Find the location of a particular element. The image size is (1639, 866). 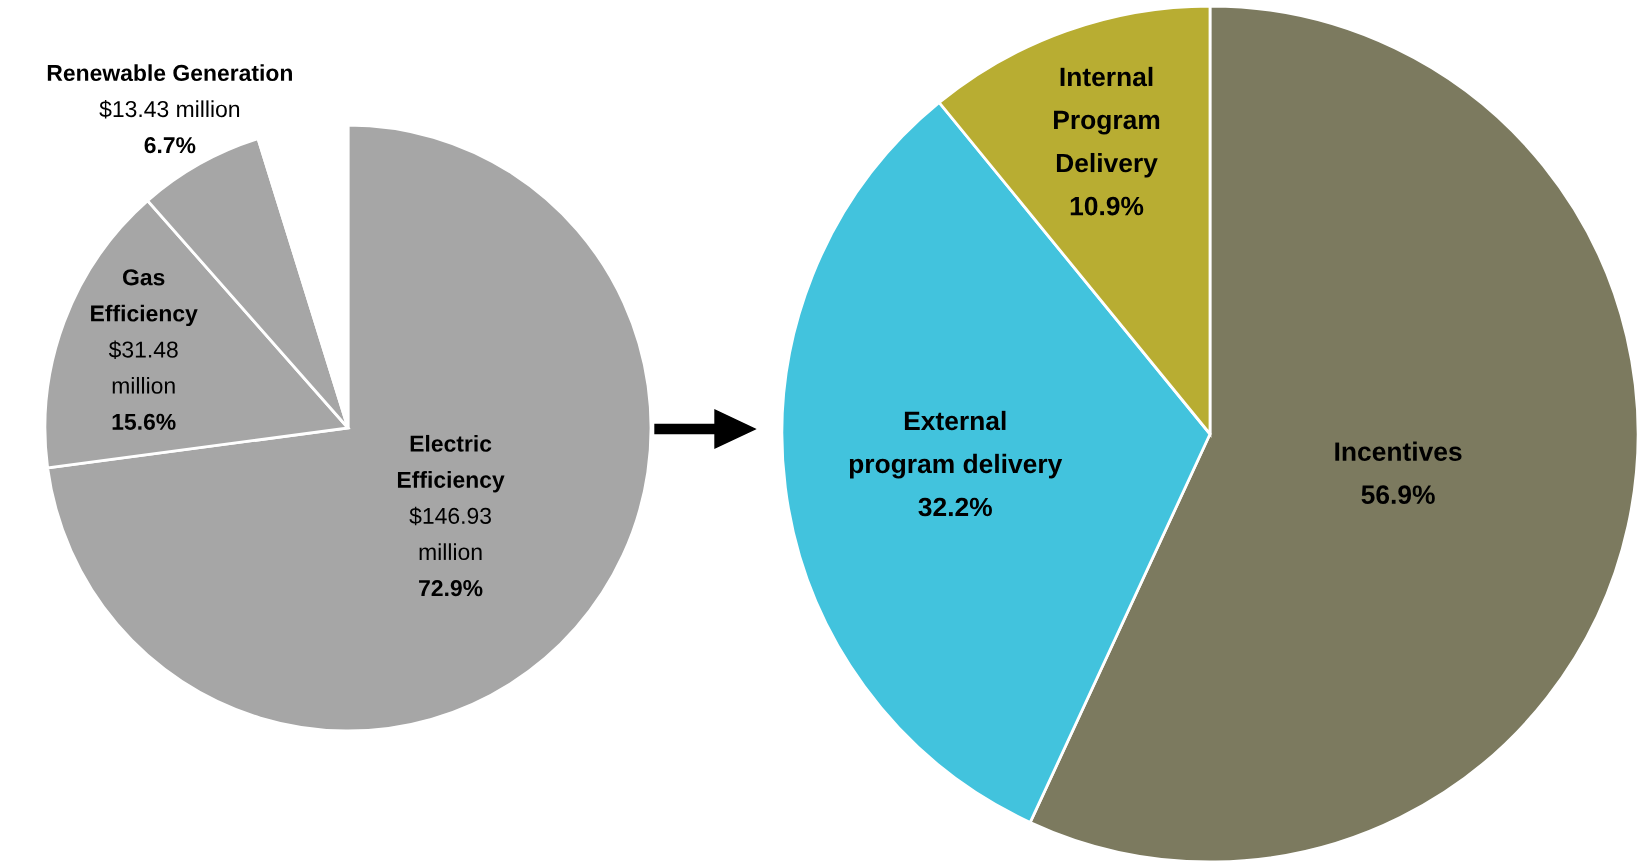

slice-label: Incentives is located at coordinates (1398, 451).